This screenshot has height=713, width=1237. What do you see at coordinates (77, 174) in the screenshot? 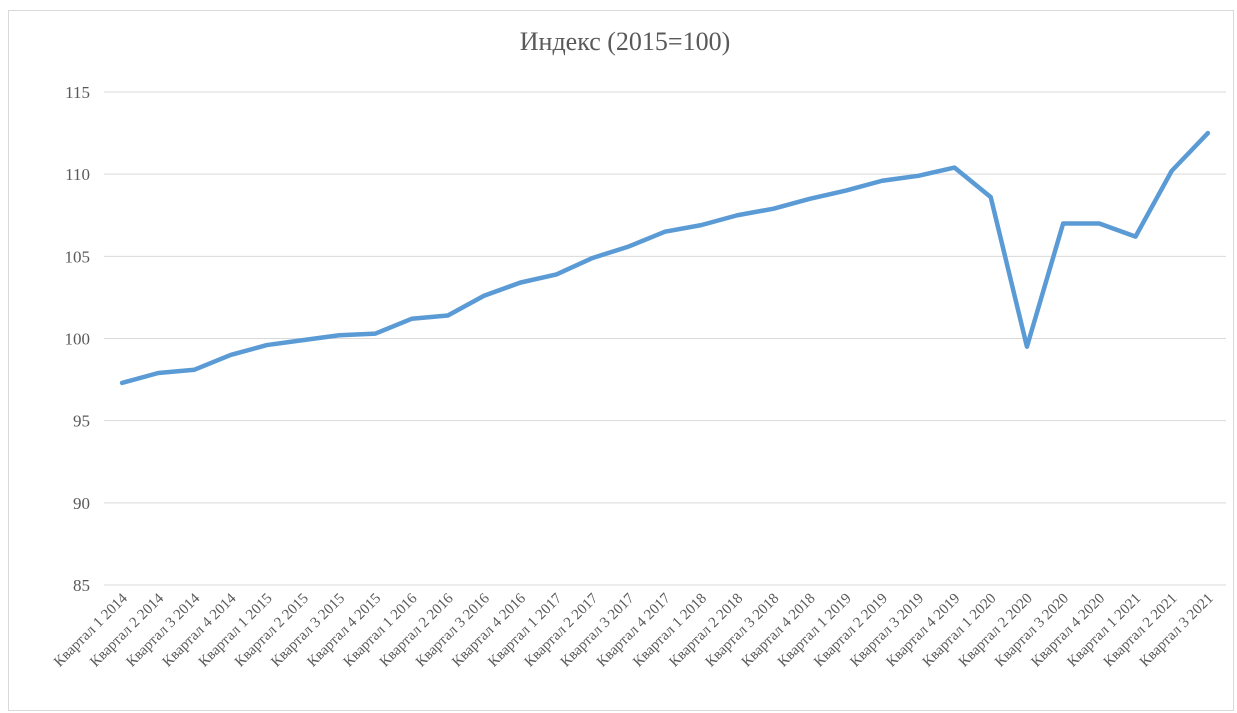
I see `y-tick-label: 110` at bounding box center [77, 174].